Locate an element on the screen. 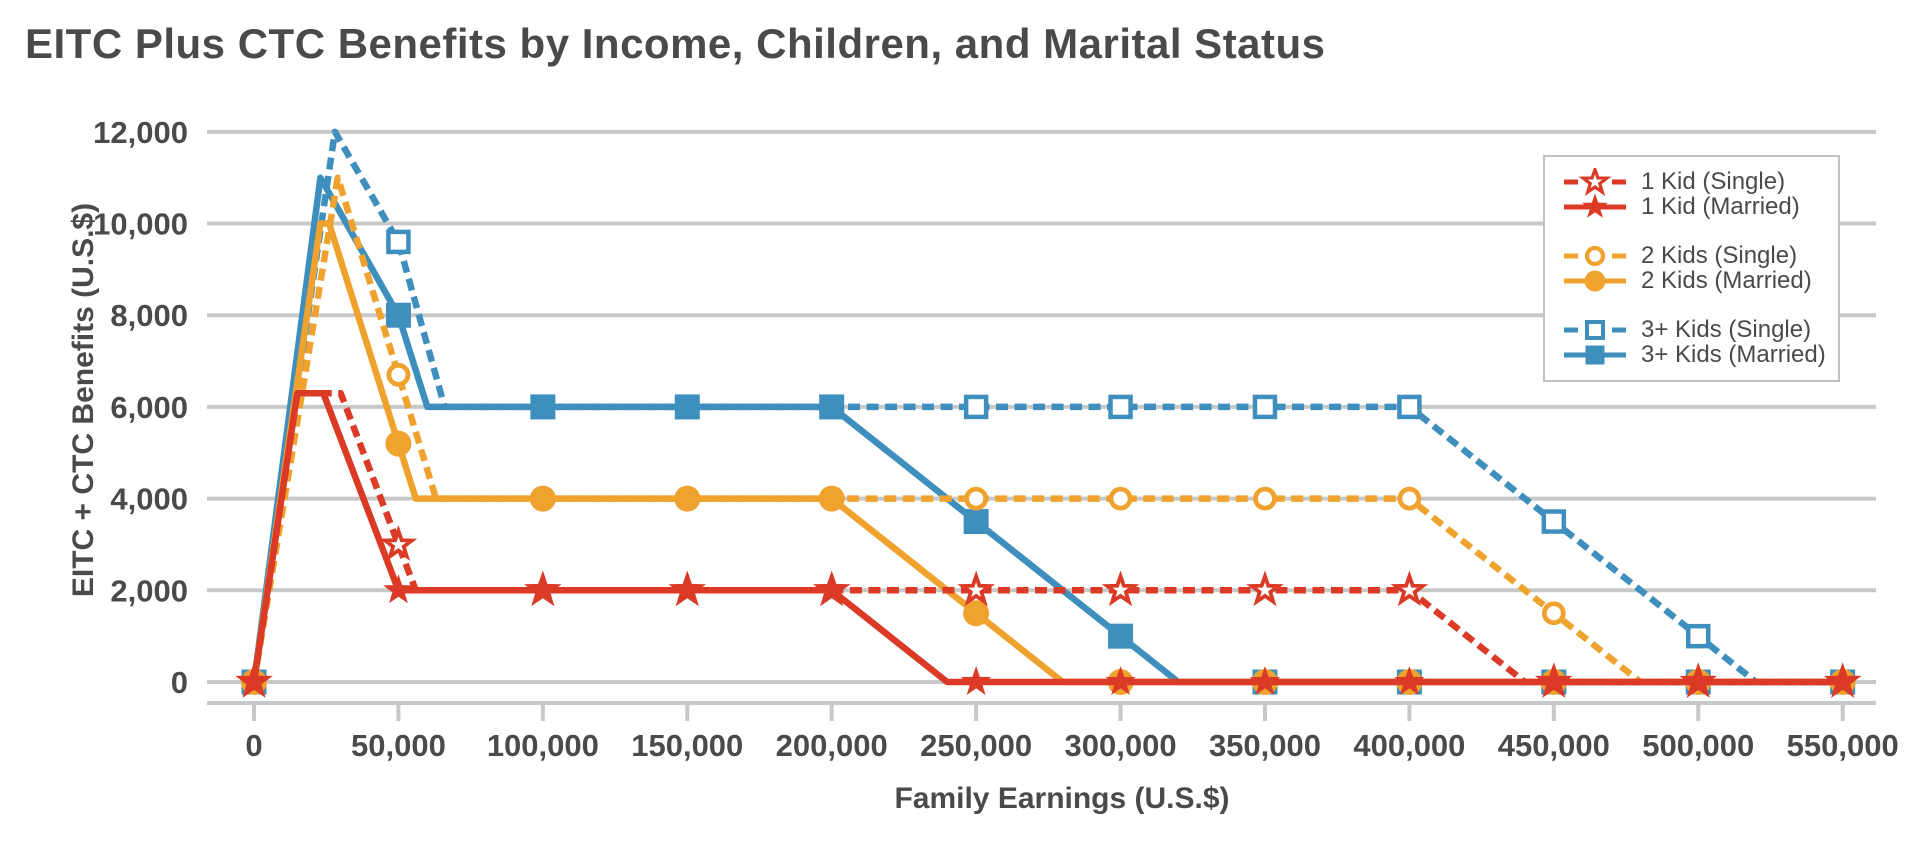 This screenshot has height=845, width=1920. legend-item-1-kid-married: 1 Kid (Married) is located at coordinates (1700, 206).